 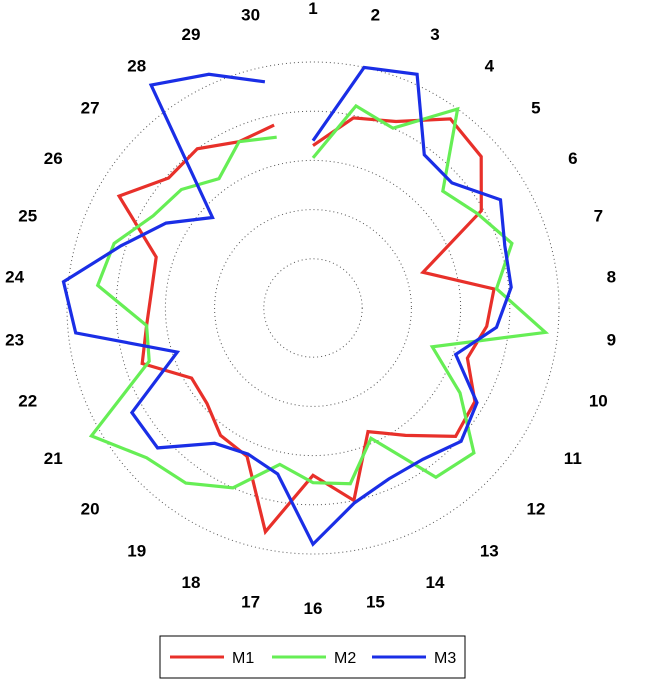 What do you see at coordinates (345, 658) in the screenshot?
I see `legend-label-m2: M2` at bounding box center [345, 658].